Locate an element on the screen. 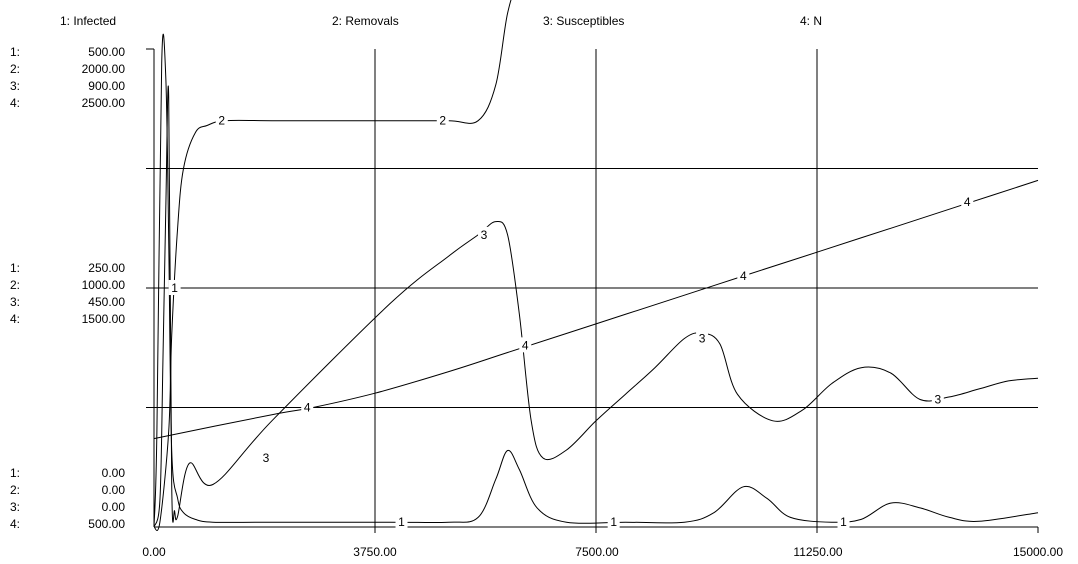 This screenshot has width=1078, height=564. y-axis-value: 250.00 is located at coordinates (106, 268).